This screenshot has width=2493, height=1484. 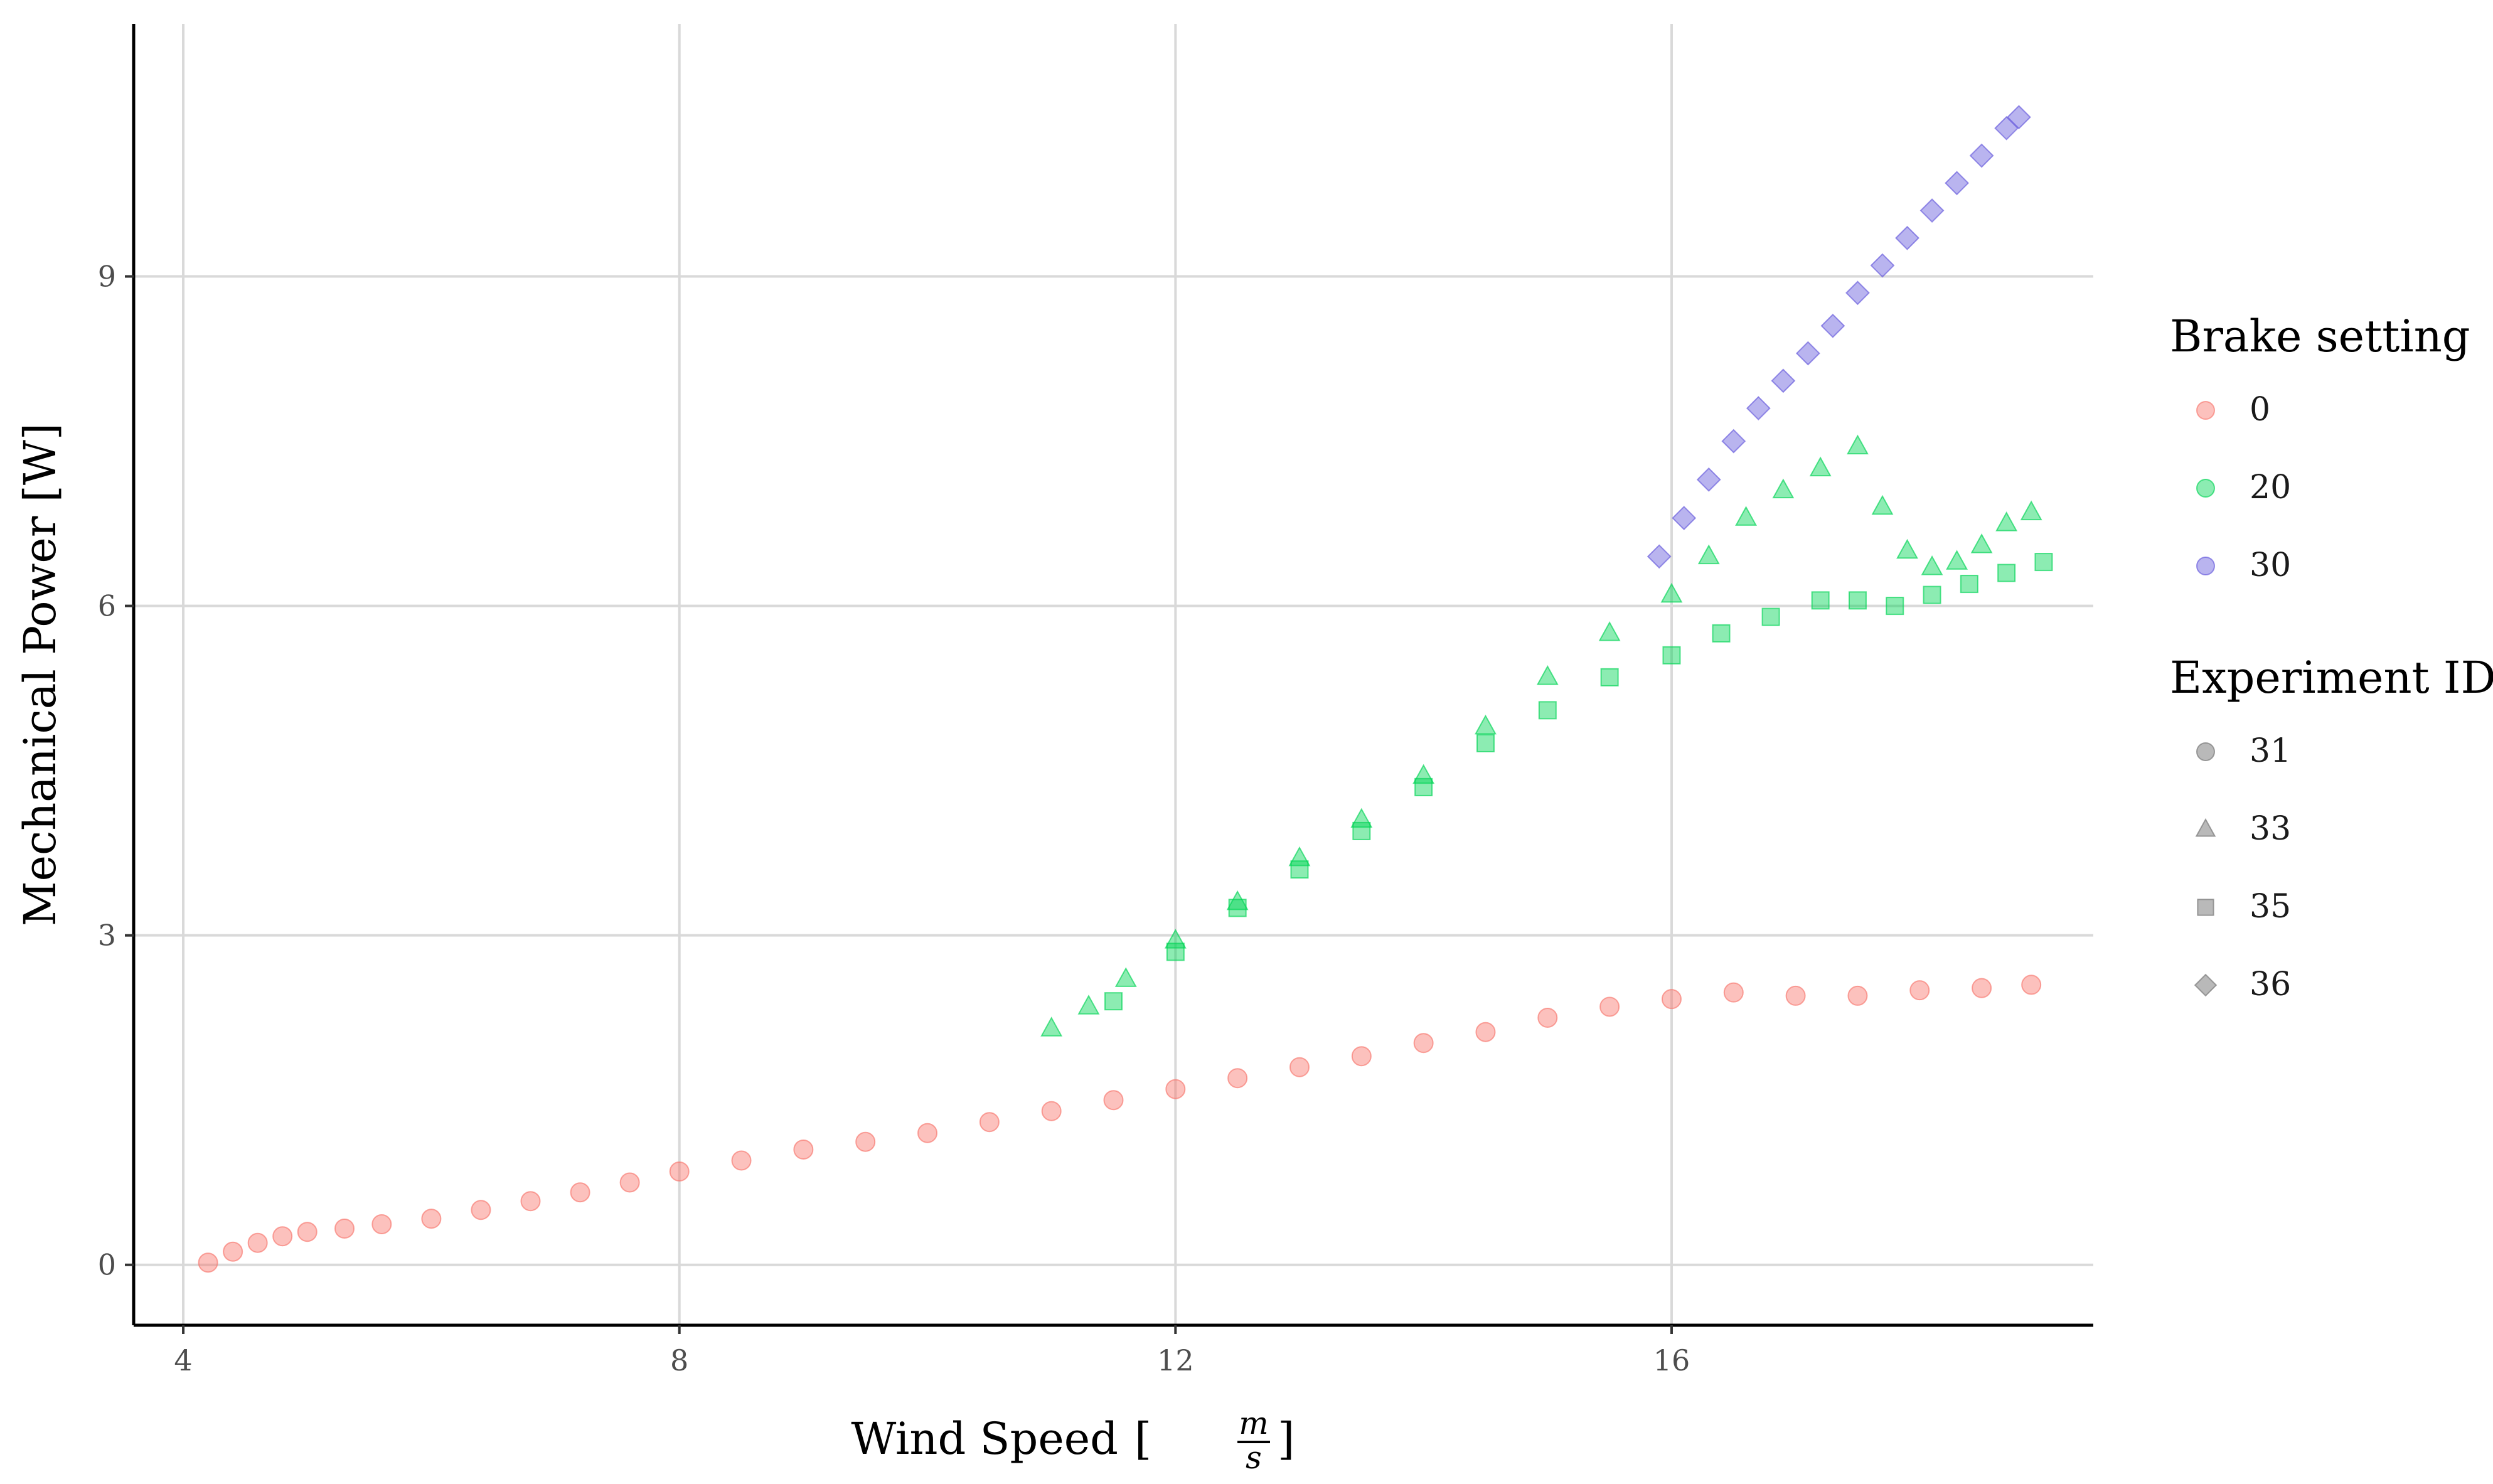 What do you see at coordinates (107, 1265) in the screenshot?
I see `y-tick-label: 0` at bounding box center [107, 1265].